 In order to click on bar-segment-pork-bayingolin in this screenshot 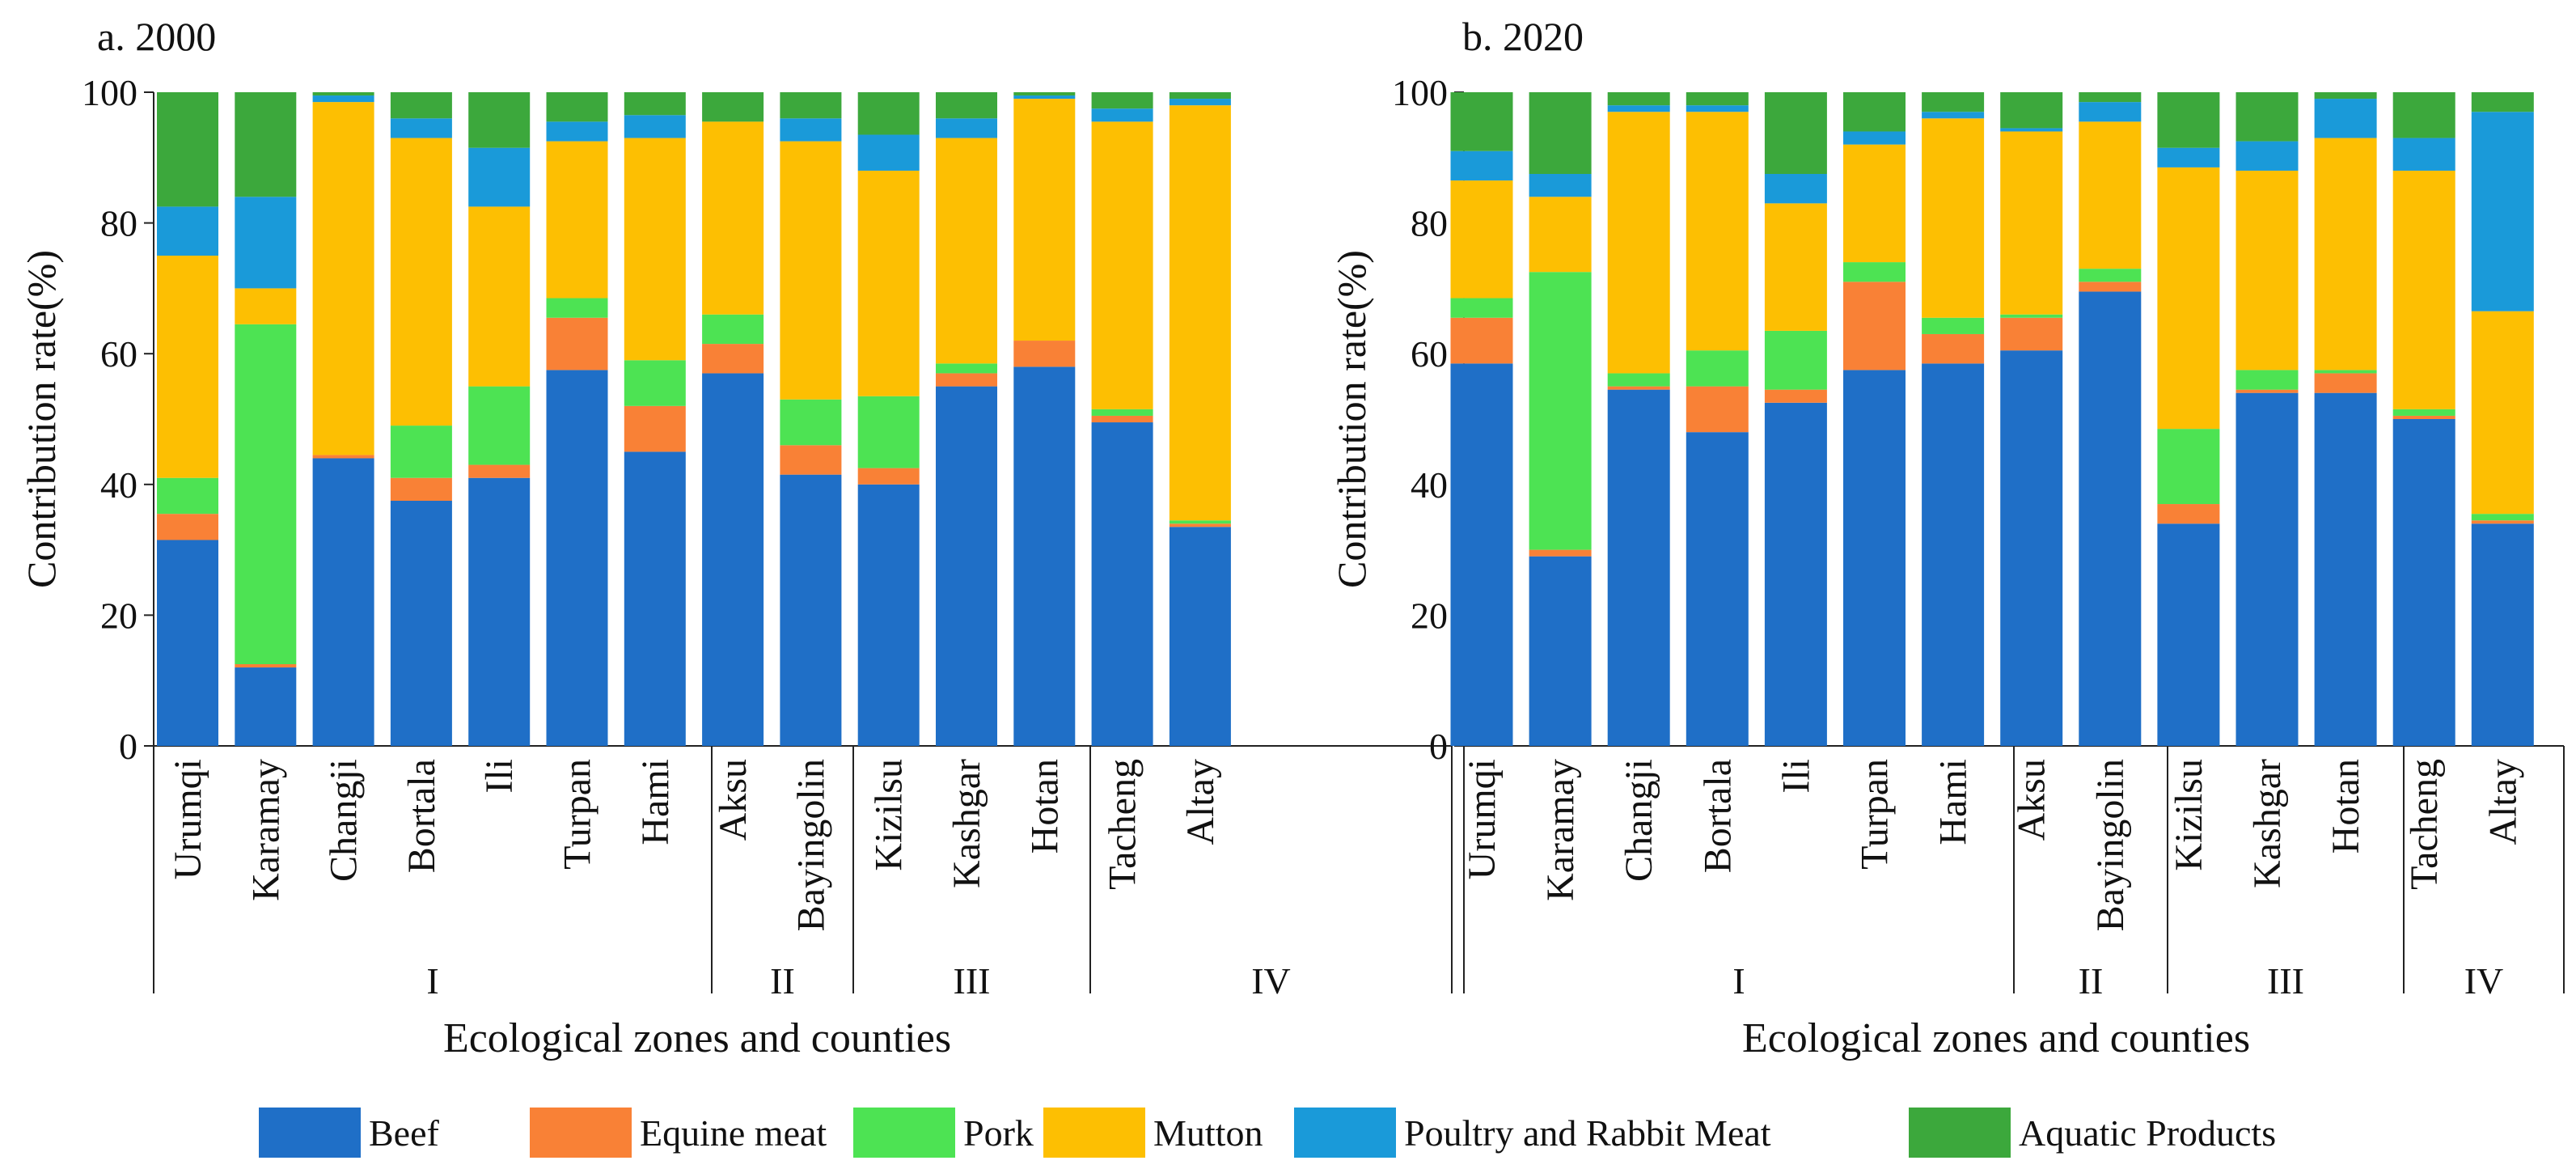, I will do `click(2111, 275)`.